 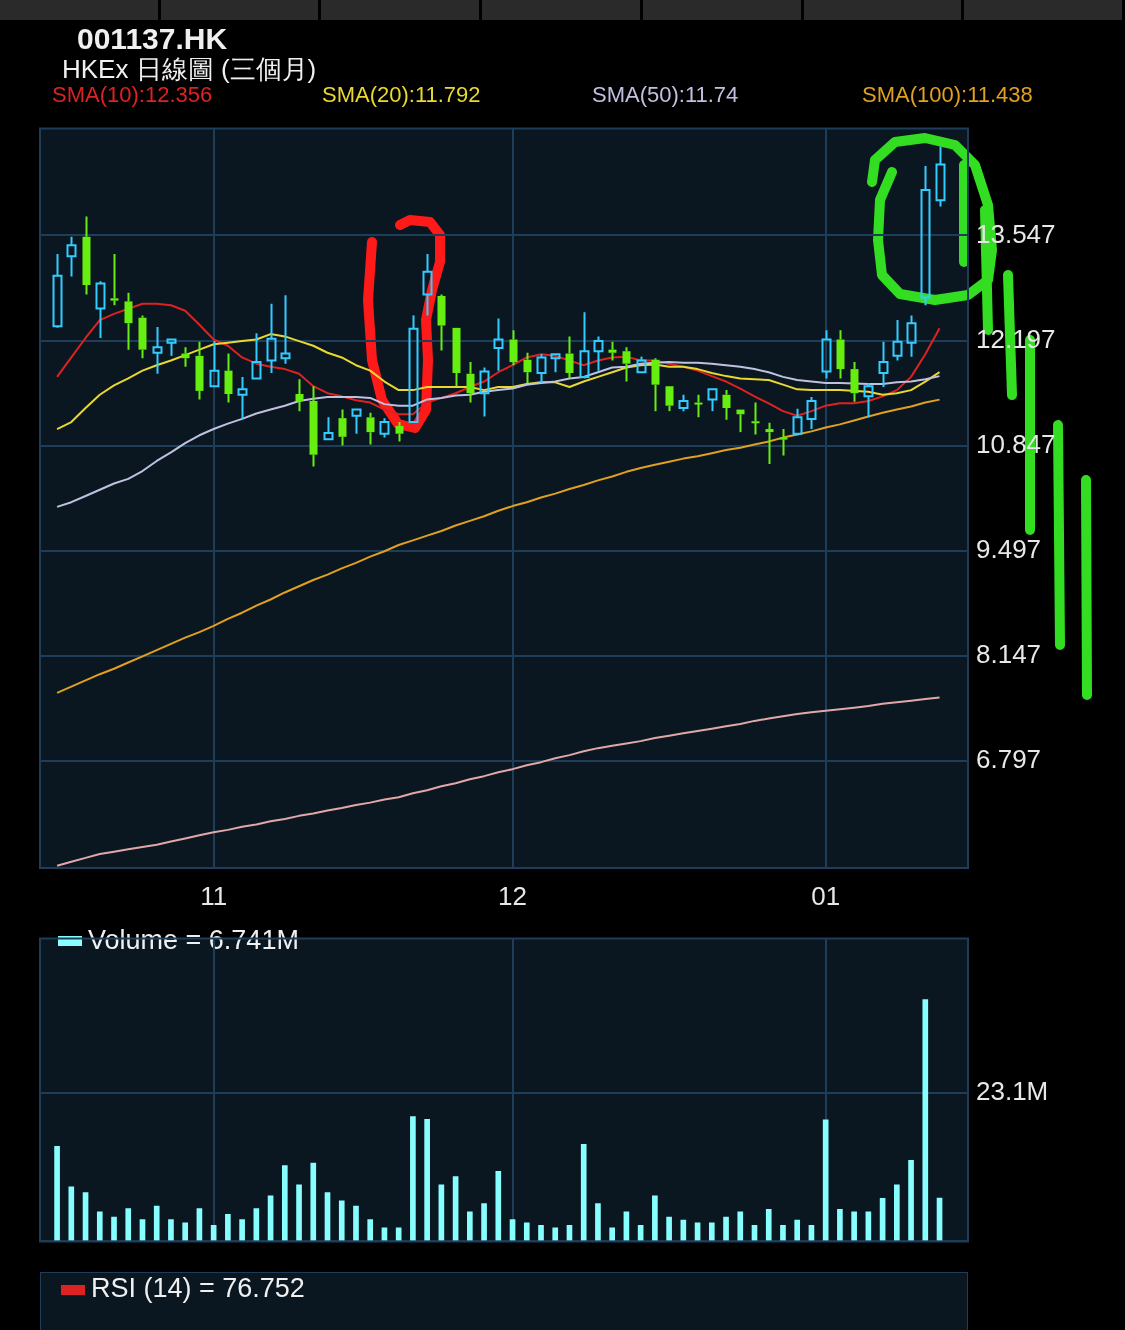 I want to click on chart-title: 001137.HK, so click(x=152, y=39).